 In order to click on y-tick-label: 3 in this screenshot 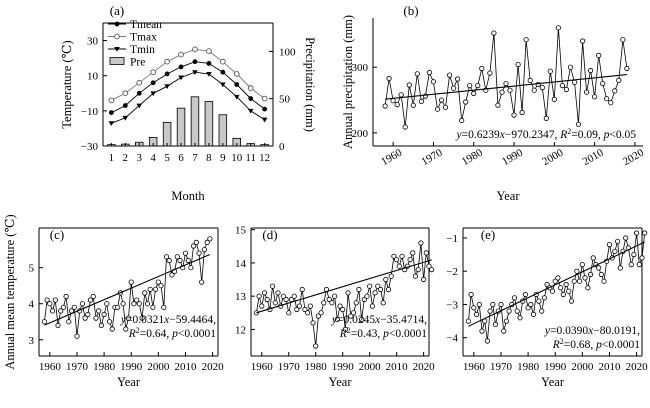, I will do `click(32, 341)`.